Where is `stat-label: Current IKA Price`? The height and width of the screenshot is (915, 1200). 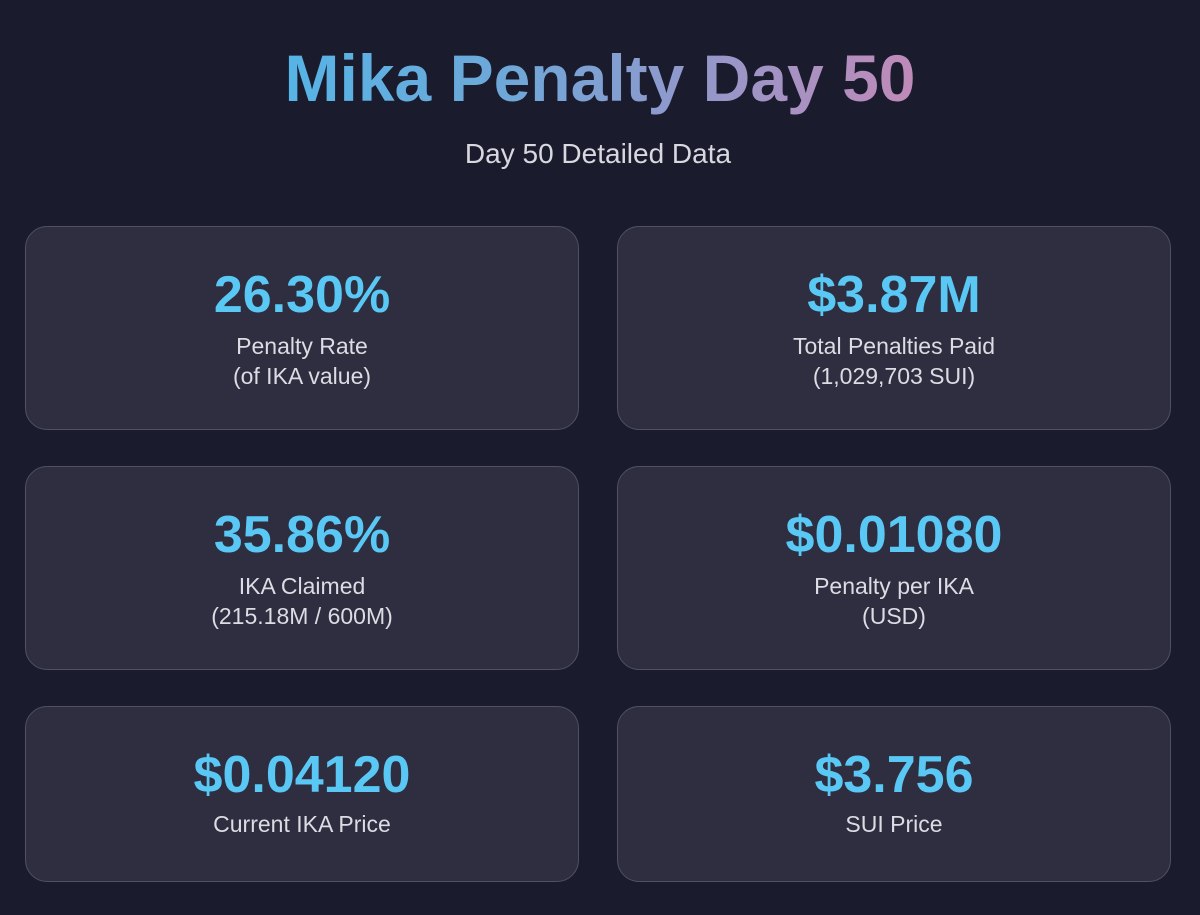
stat-label: Current IKA Price is located at coordinates (302, 824).